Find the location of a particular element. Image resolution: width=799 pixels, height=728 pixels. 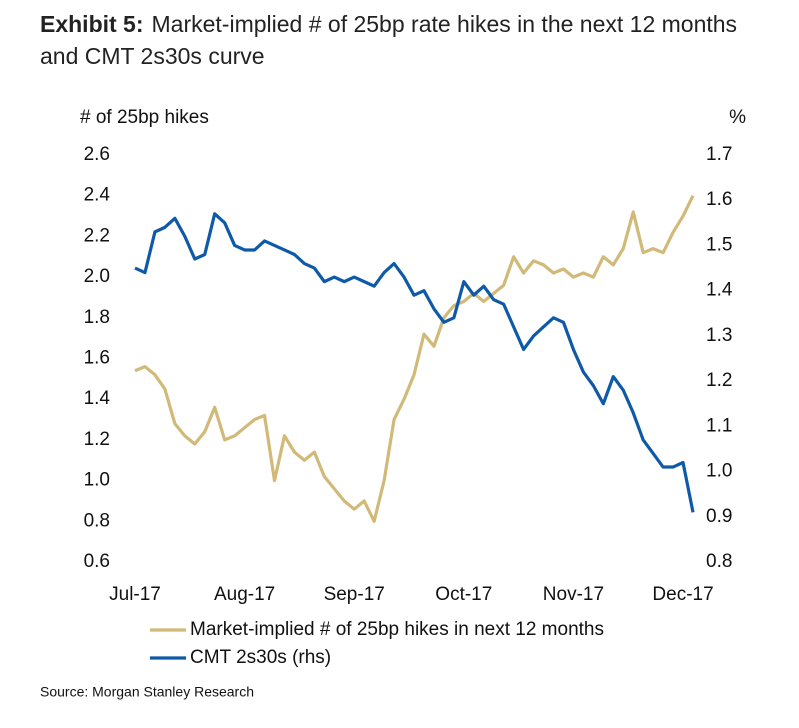

x-tick-label: Aug-17 is located at coordinates (244, 594).